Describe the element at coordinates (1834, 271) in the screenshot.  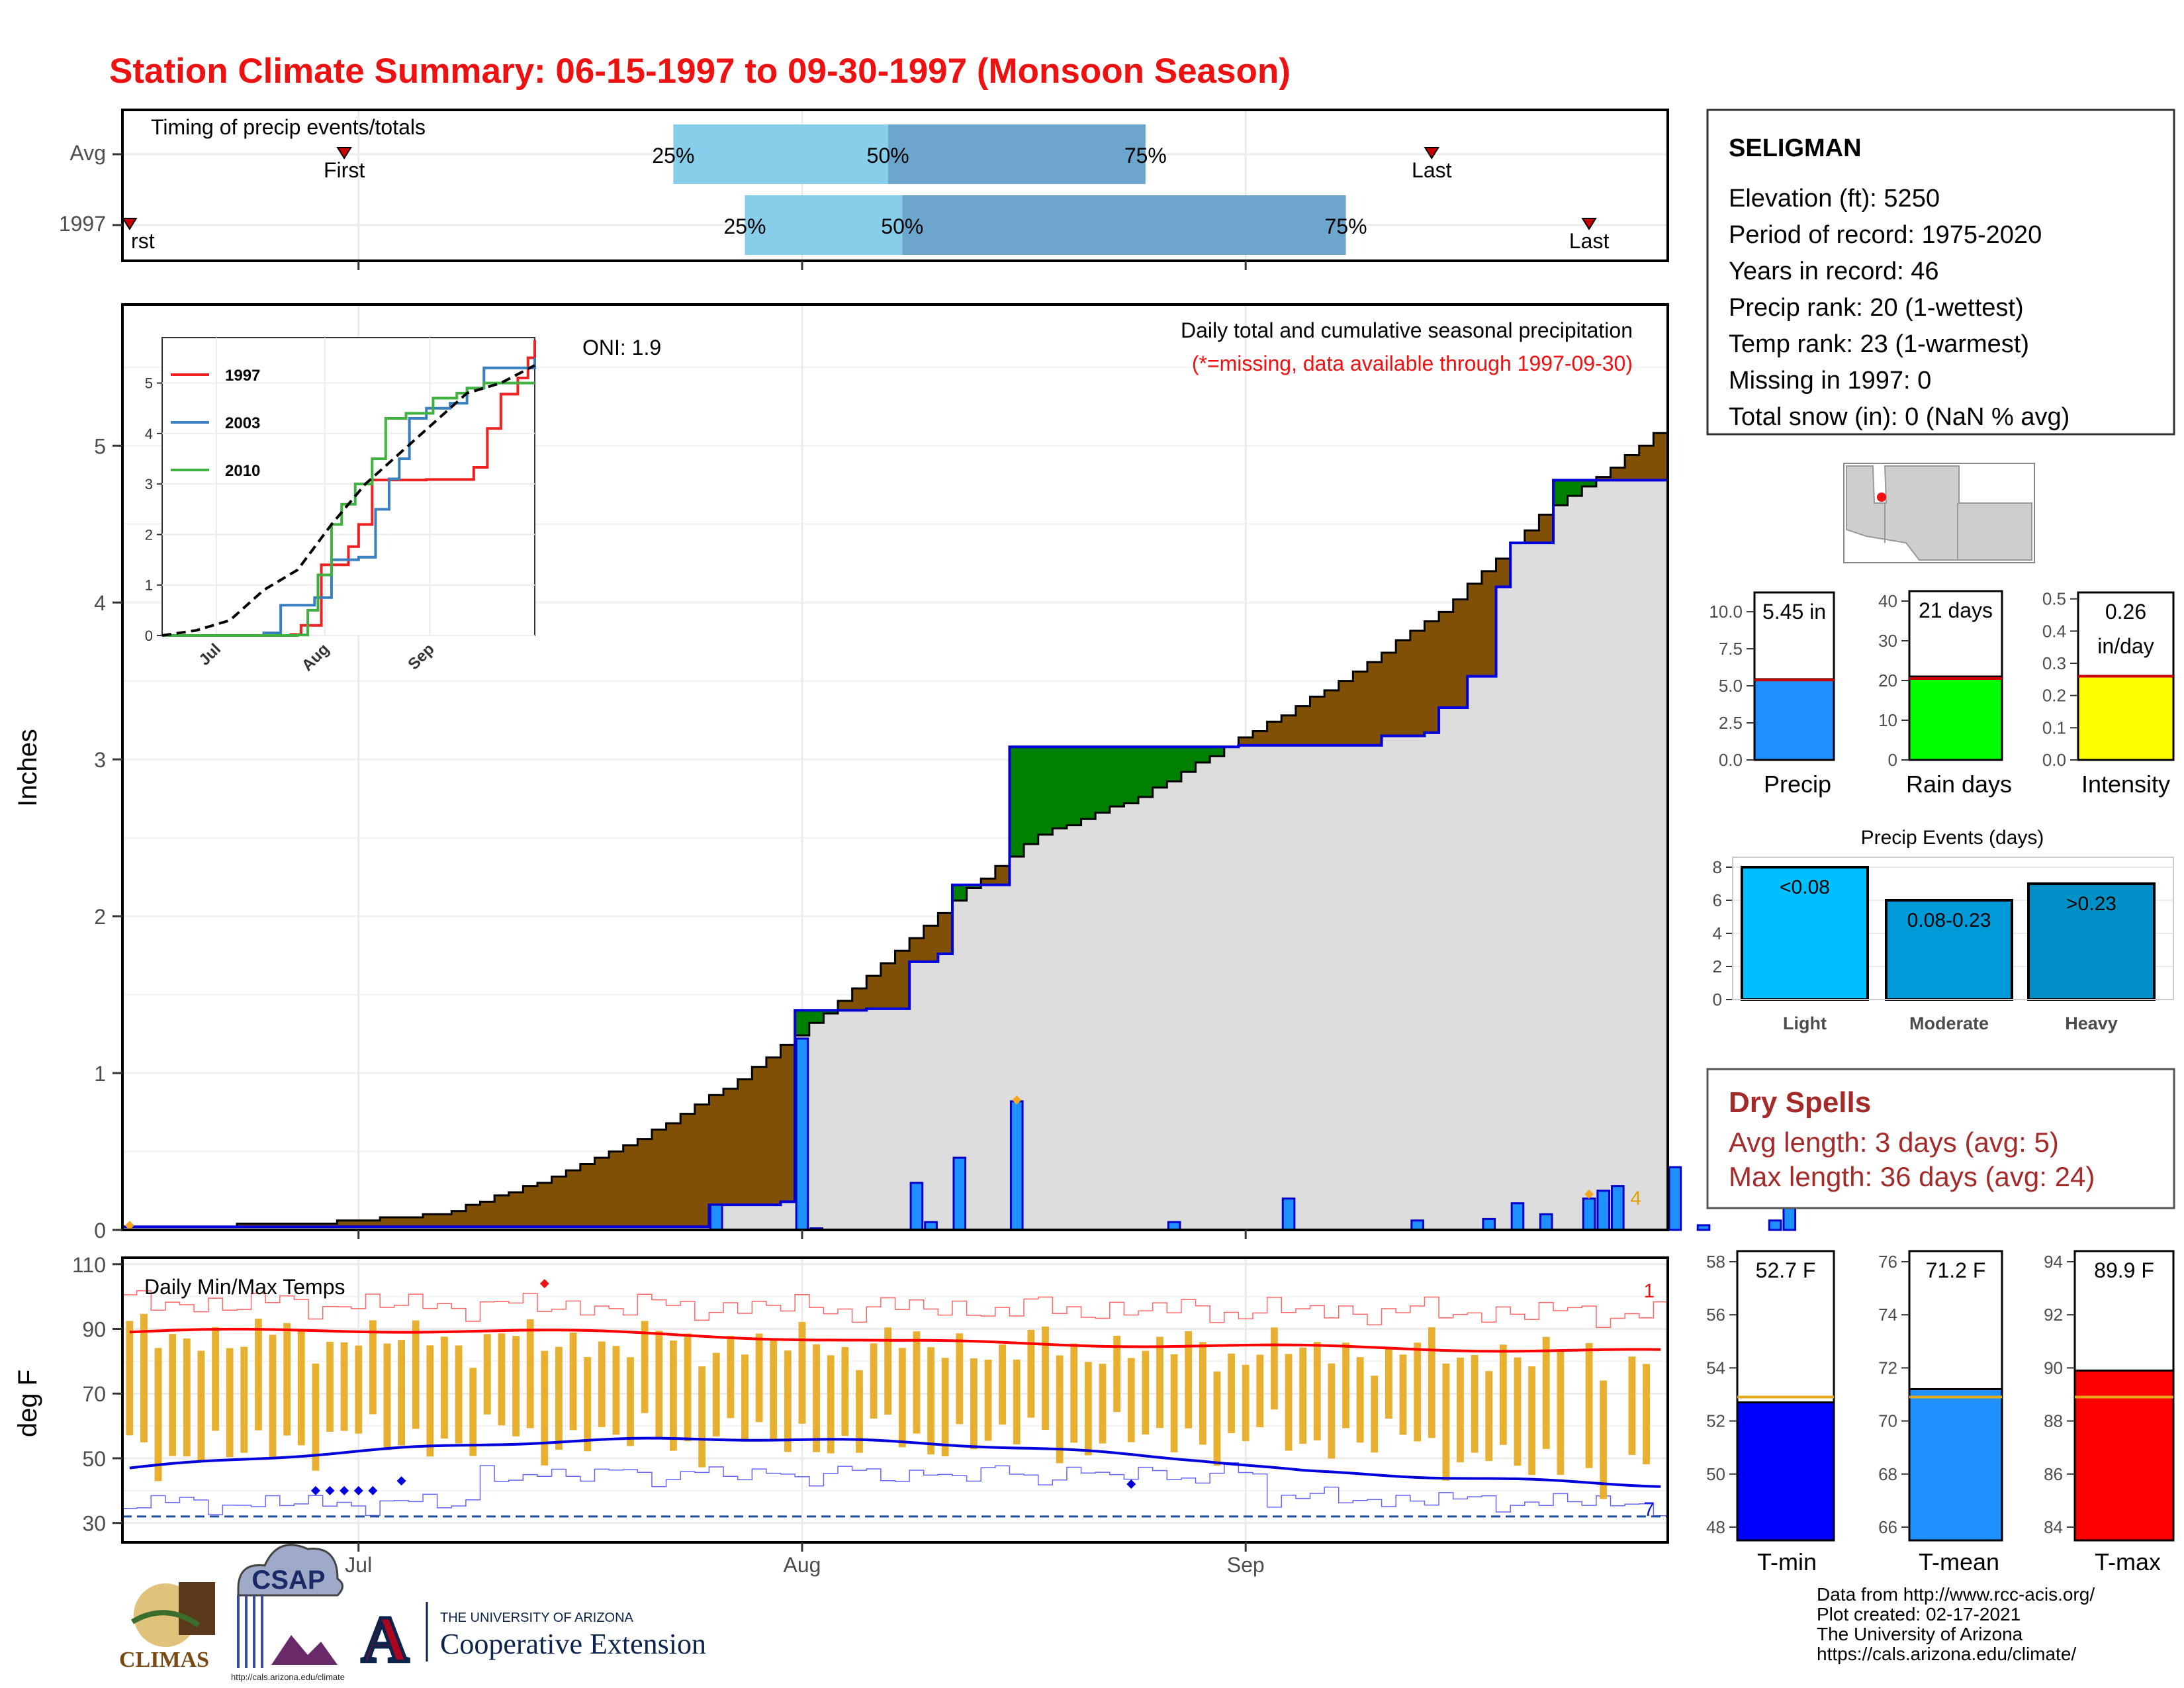
I see `station-line: Years in record: 46` at that location.